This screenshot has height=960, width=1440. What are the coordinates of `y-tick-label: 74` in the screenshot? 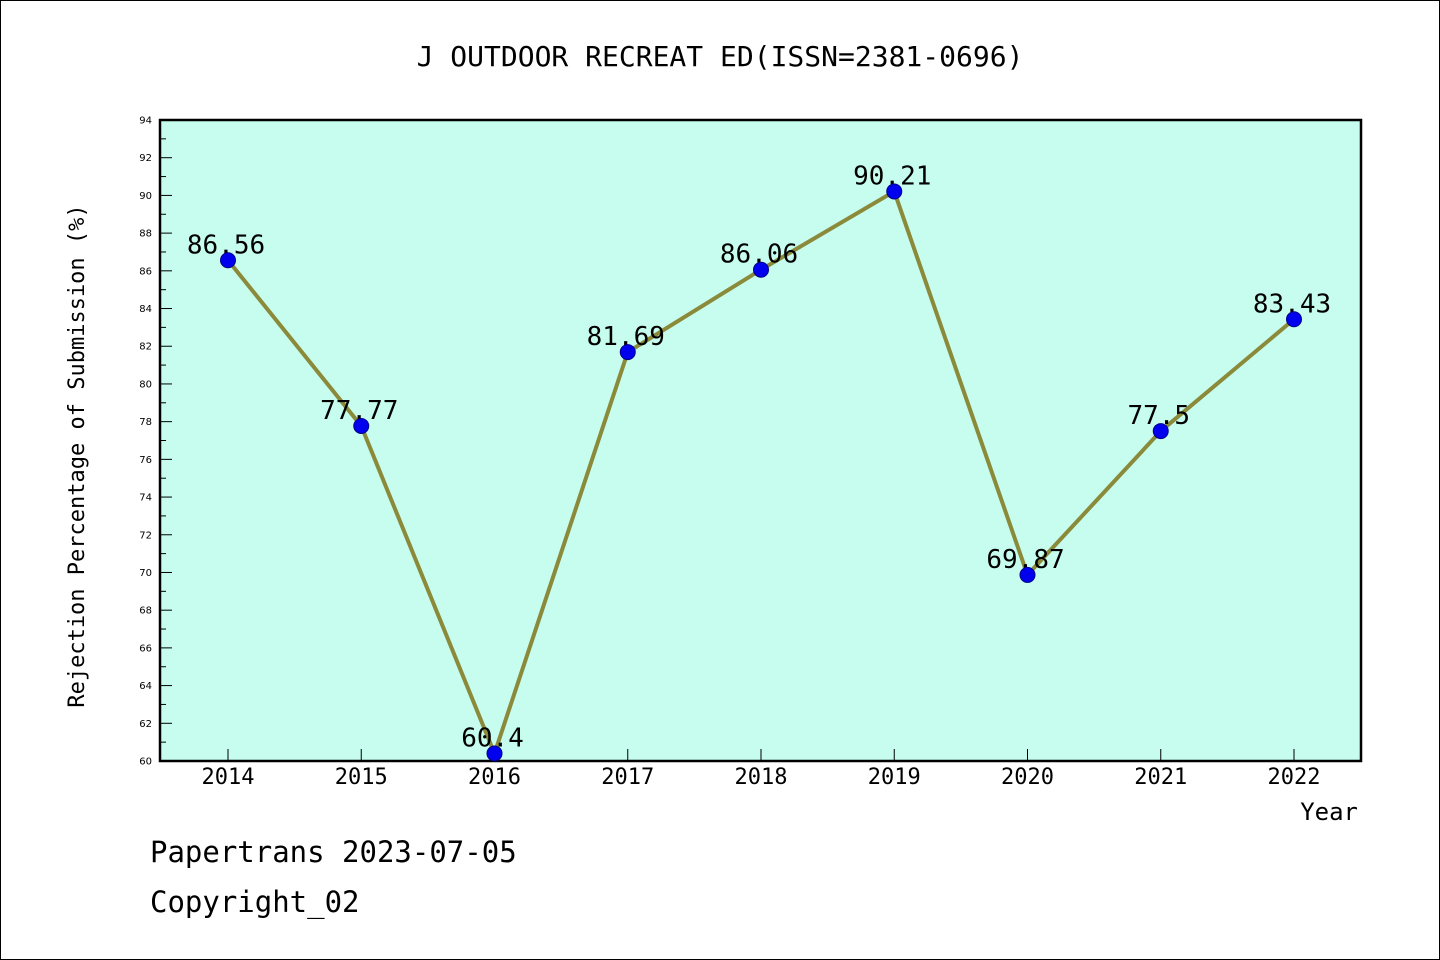 It's located at (145, 498).